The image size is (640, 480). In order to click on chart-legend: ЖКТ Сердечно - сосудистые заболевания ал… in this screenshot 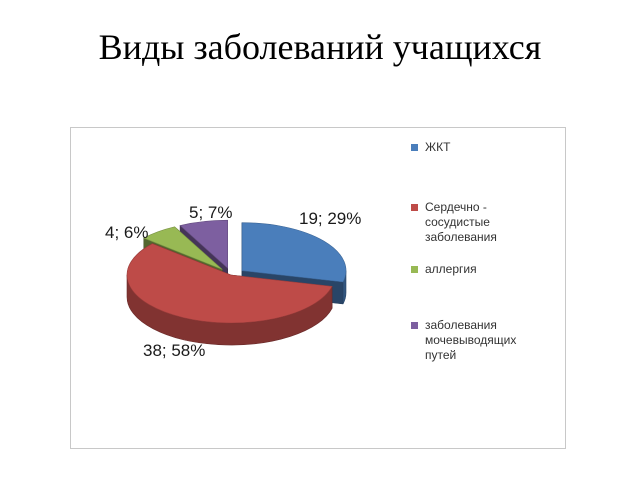, I will do `click(486, 251)`.